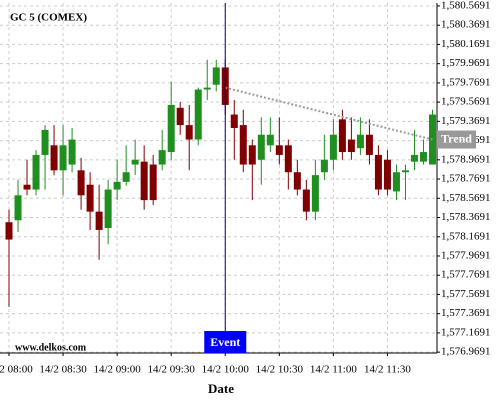 The height and width of the screenshot is (400, 500). What do you see at coordinates (466, 6) in the screenshot?
I see `y-tick-label: 1,580.5691` at bounding box center [466, 6].